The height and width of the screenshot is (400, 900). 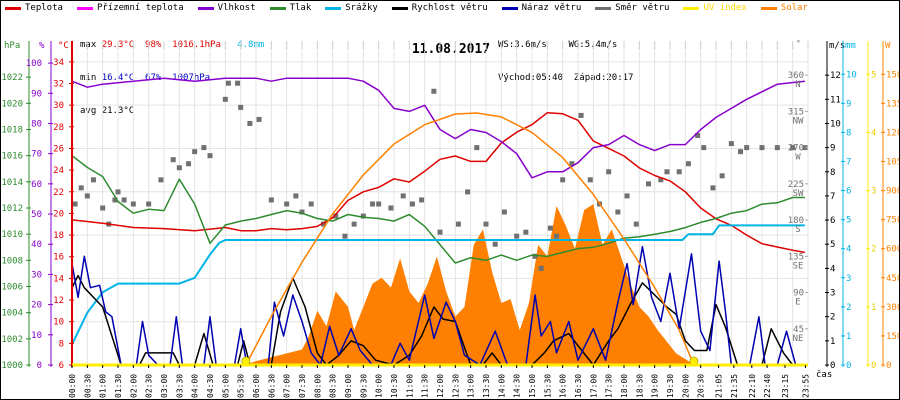 What do you see at coordinates (439, 8) in the screenshot?
I see `legend-item: Rychlost větru` at bounding box center [439, 8].